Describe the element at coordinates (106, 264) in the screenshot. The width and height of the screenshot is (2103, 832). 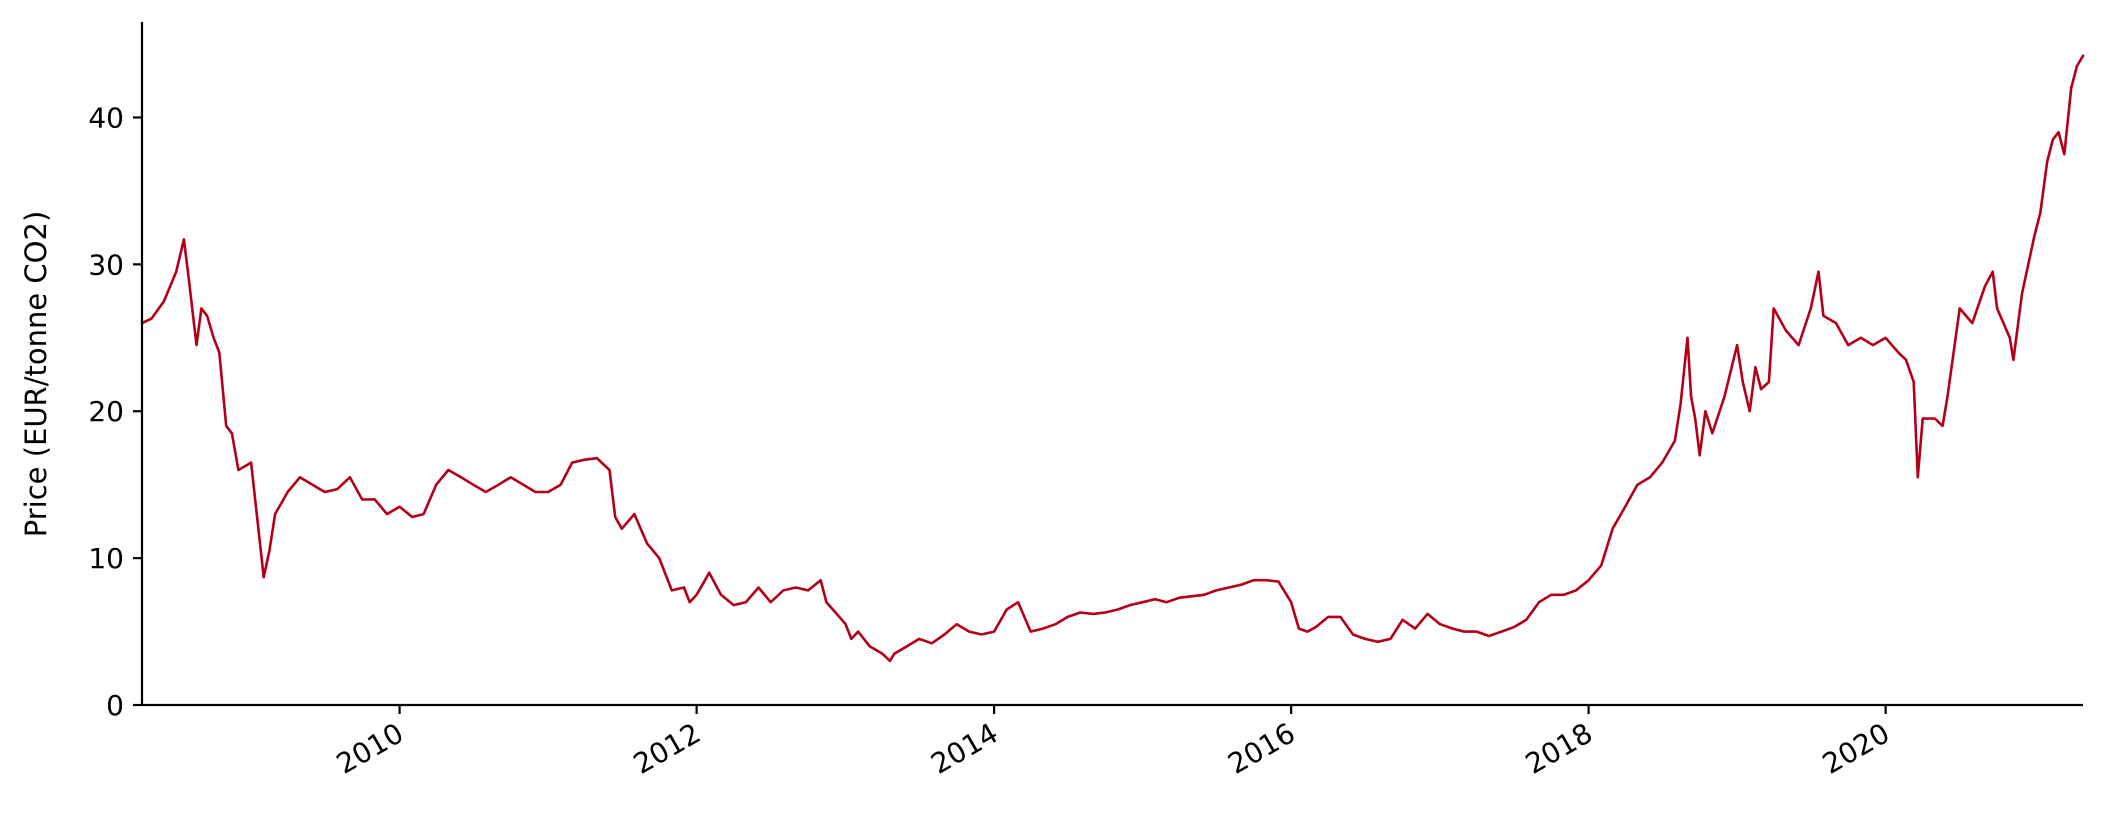
I see `y-tick-label: 30` at that location.